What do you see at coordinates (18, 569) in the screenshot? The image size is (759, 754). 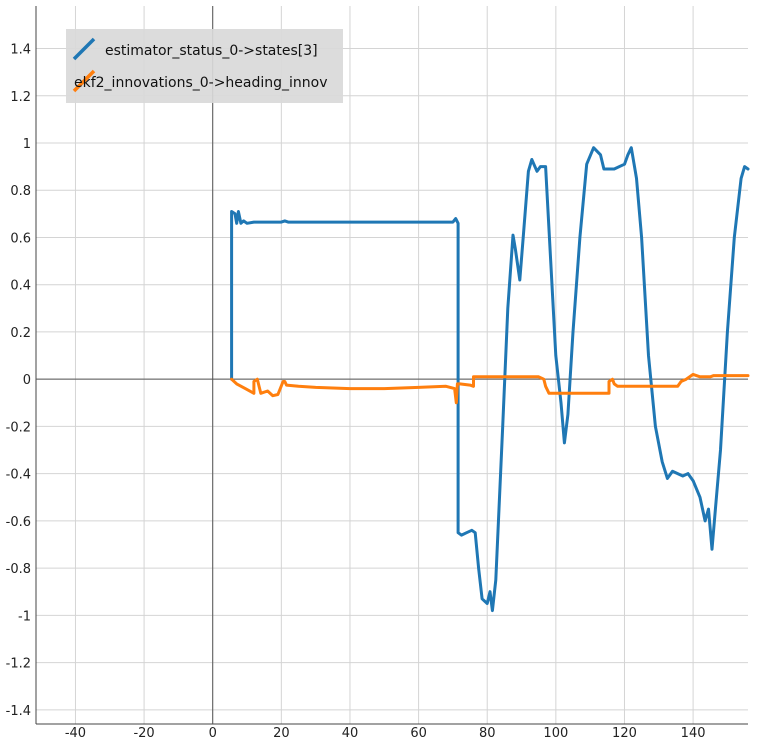 I see `y-tick-label: -0.8` at bounding box center [18, 569].